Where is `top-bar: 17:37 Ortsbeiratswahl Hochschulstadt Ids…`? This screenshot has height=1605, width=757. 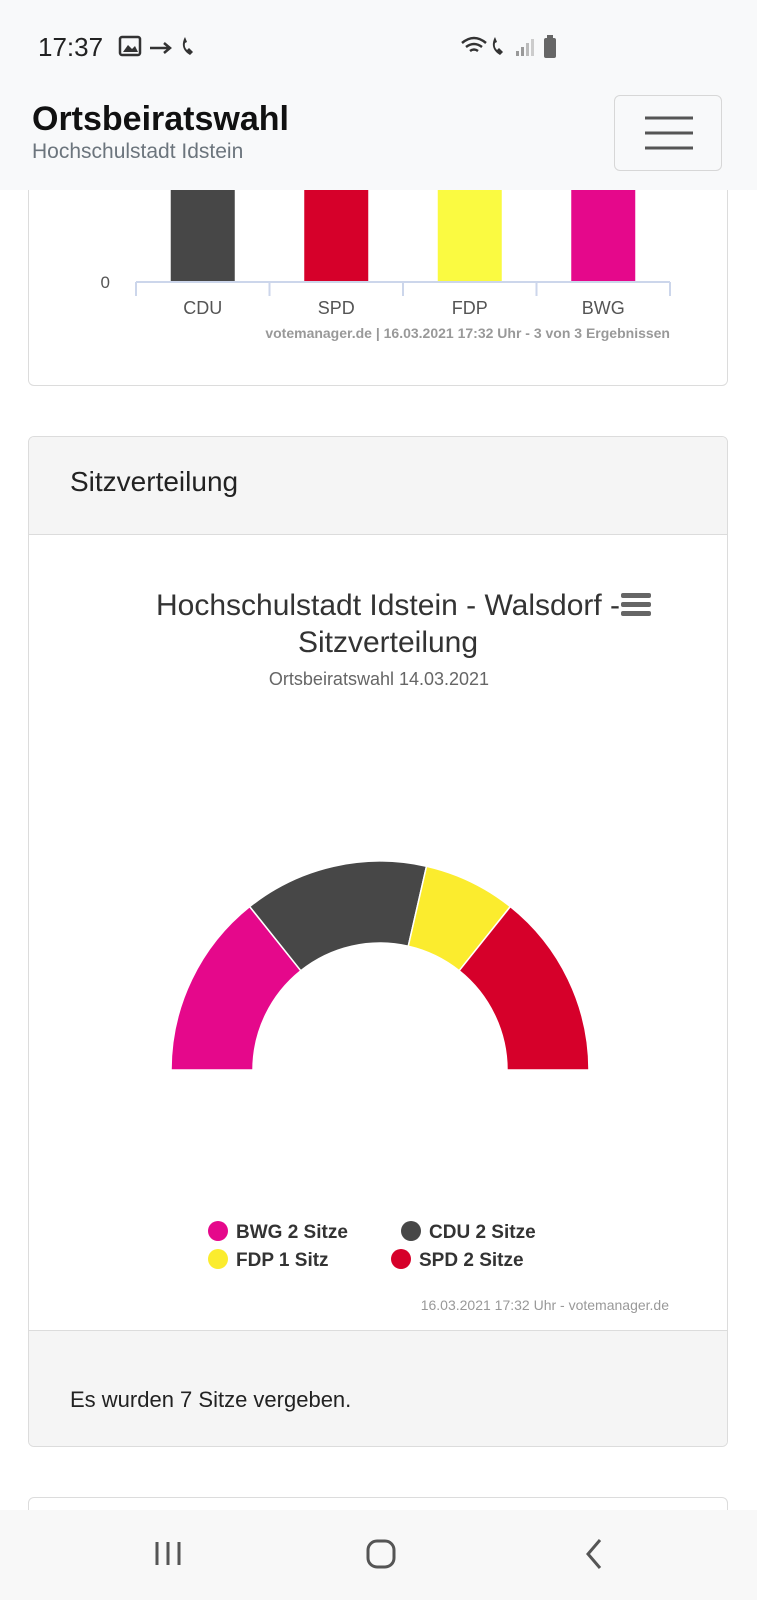
top-bar: 17:37 Ortsbeiratswahl Hochschulstadt Ids… is located at coordinates (378, 95).